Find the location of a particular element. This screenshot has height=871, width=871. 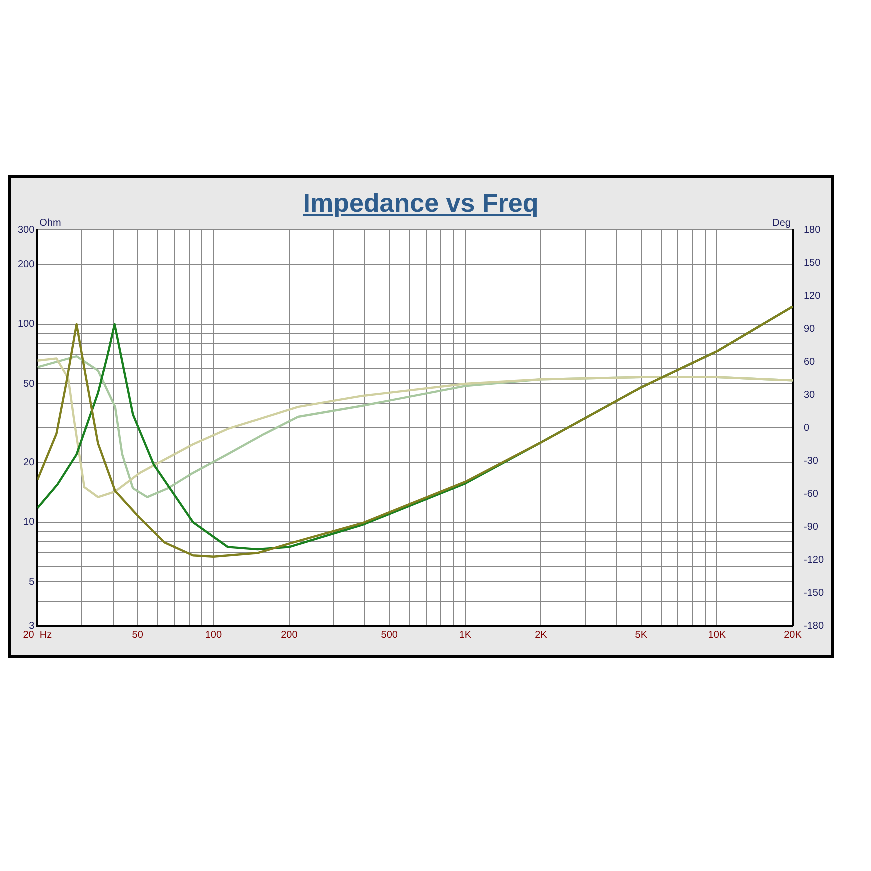

y2-tick-label: 120 is located at coordinates (813, 296).